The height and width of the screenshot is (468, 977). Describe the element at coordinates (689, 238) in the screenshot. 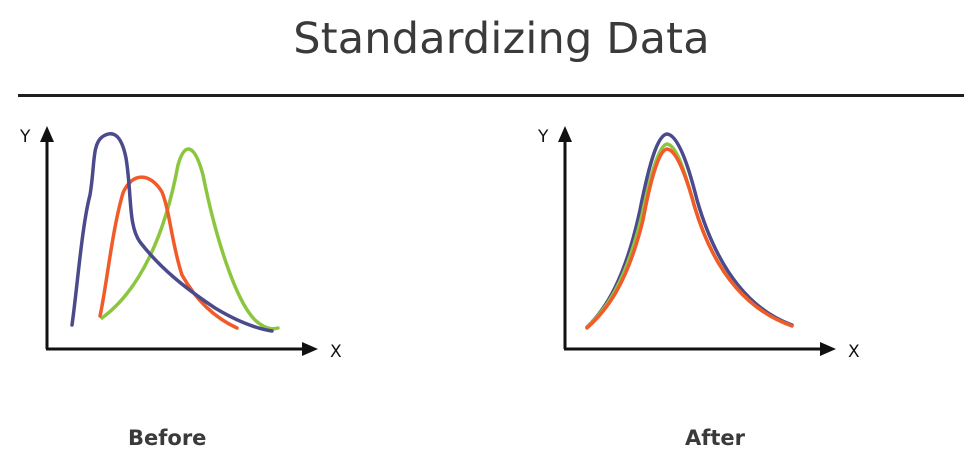

I see `after-orange-curve` at that location.